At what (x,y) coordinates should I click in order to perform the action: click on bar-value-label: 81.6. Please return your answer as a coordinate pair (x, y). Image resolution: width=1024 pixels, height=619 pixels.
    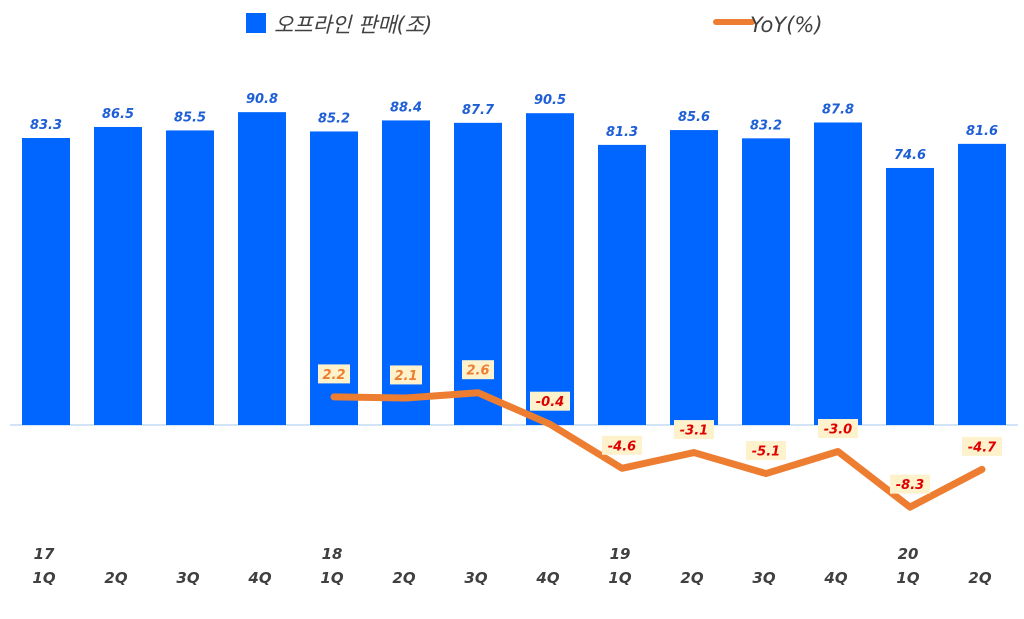
    Looking at the image, I should click on (982, 131).